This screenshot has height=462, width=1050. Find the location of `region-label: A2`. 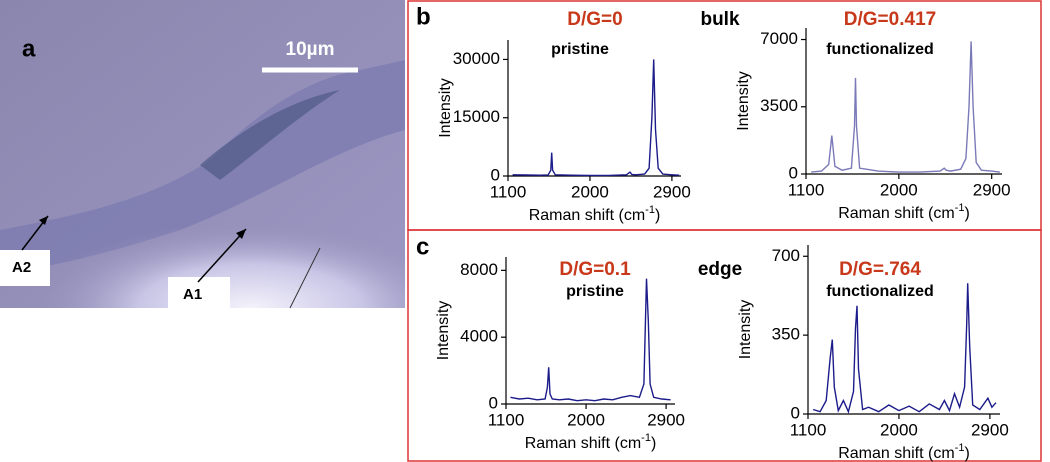

region-label: A2 is located at coordinates (21, 267).